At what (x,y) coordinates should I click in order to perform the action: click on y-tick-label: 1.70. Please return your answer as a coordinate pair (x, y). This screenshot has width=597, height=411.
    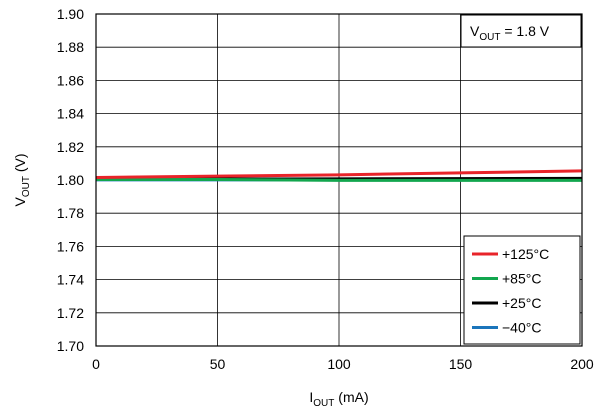
    Looking at the image, I should click on (70, 346).